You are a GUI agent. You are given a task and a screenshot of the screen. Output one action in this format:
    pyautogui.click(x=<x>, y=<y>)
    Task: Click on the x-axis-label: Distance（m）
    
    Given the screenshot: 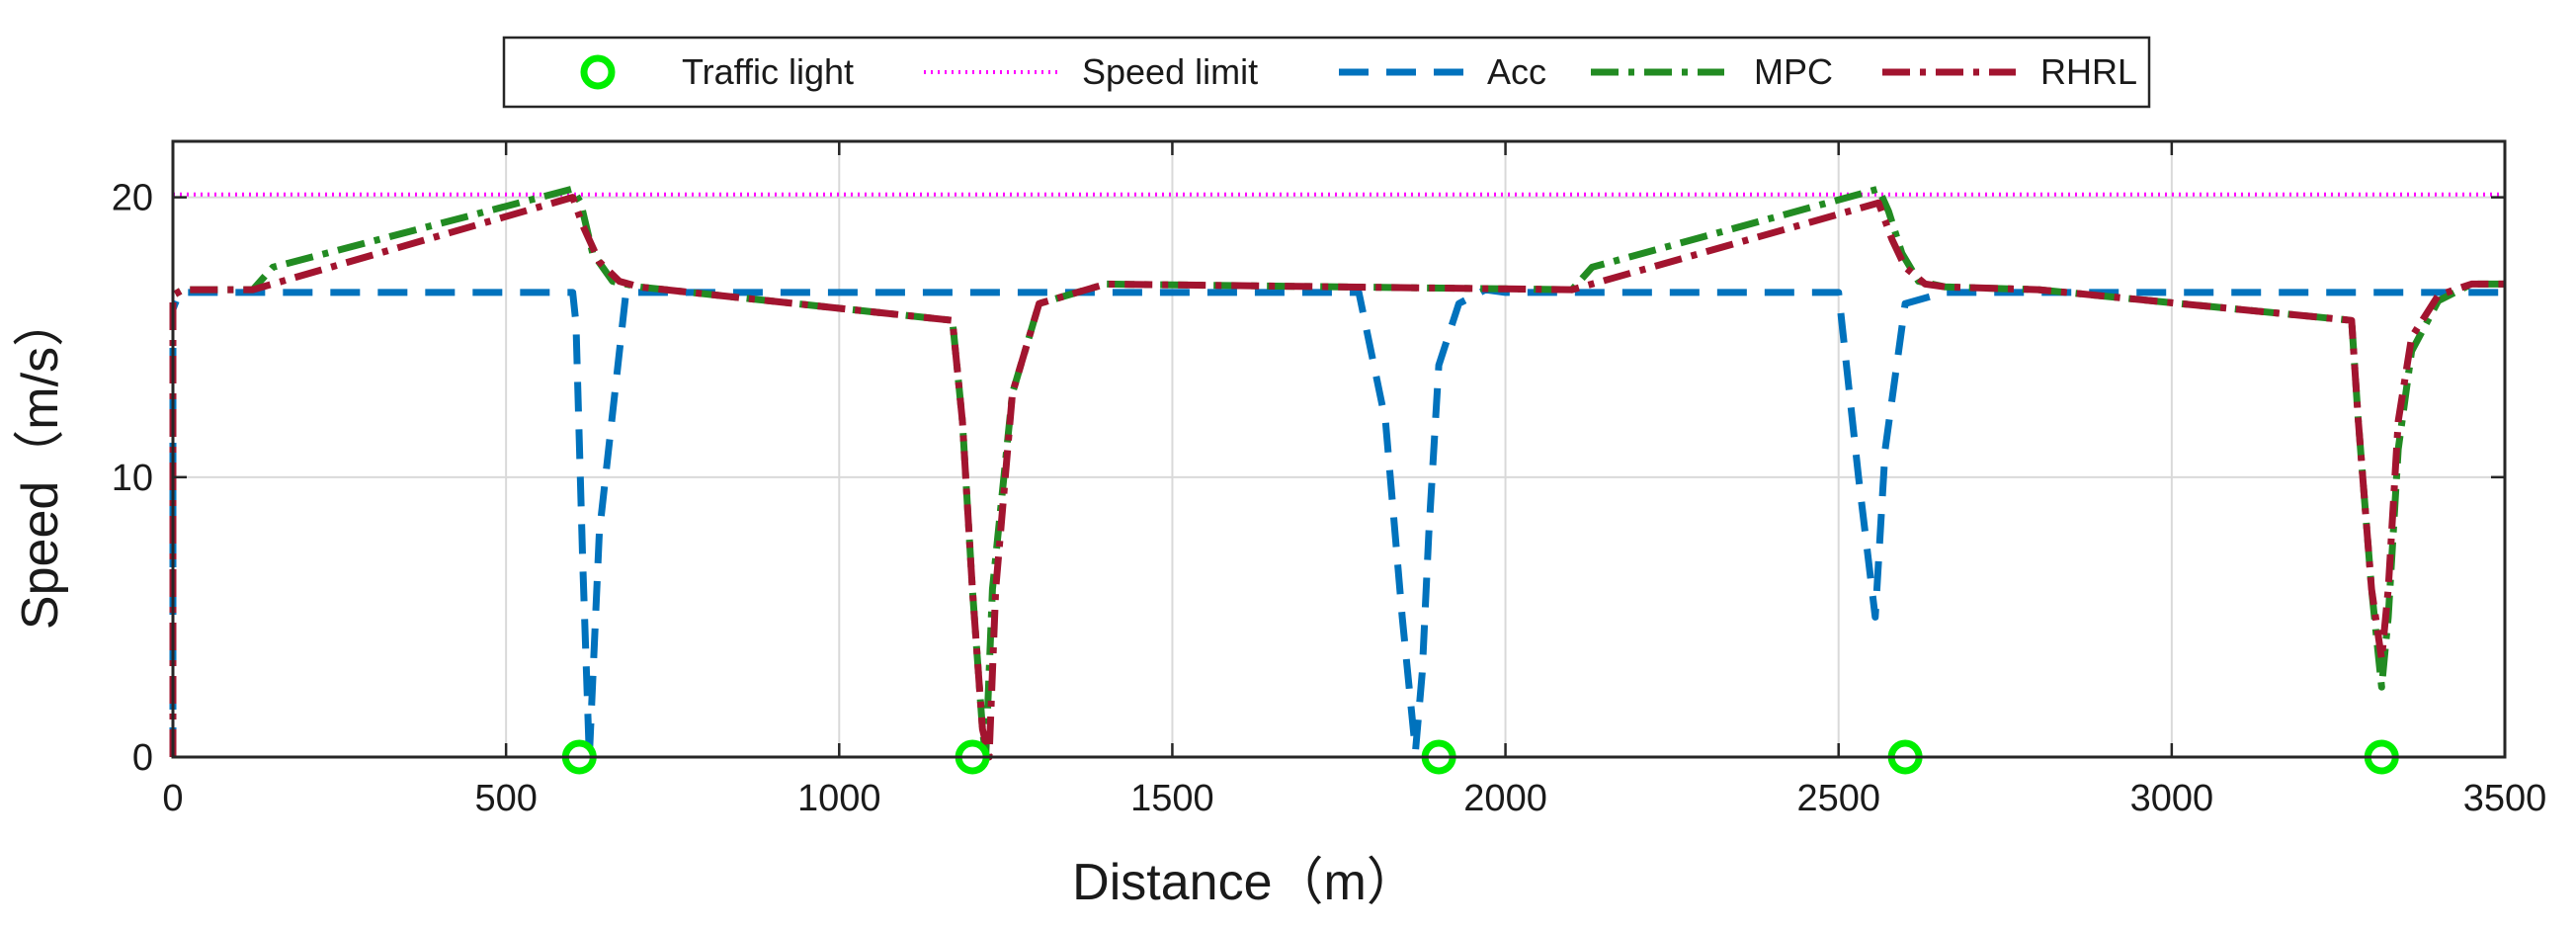 What is the action you would take?
    pyautogui.click(x=1245, y=882)
    